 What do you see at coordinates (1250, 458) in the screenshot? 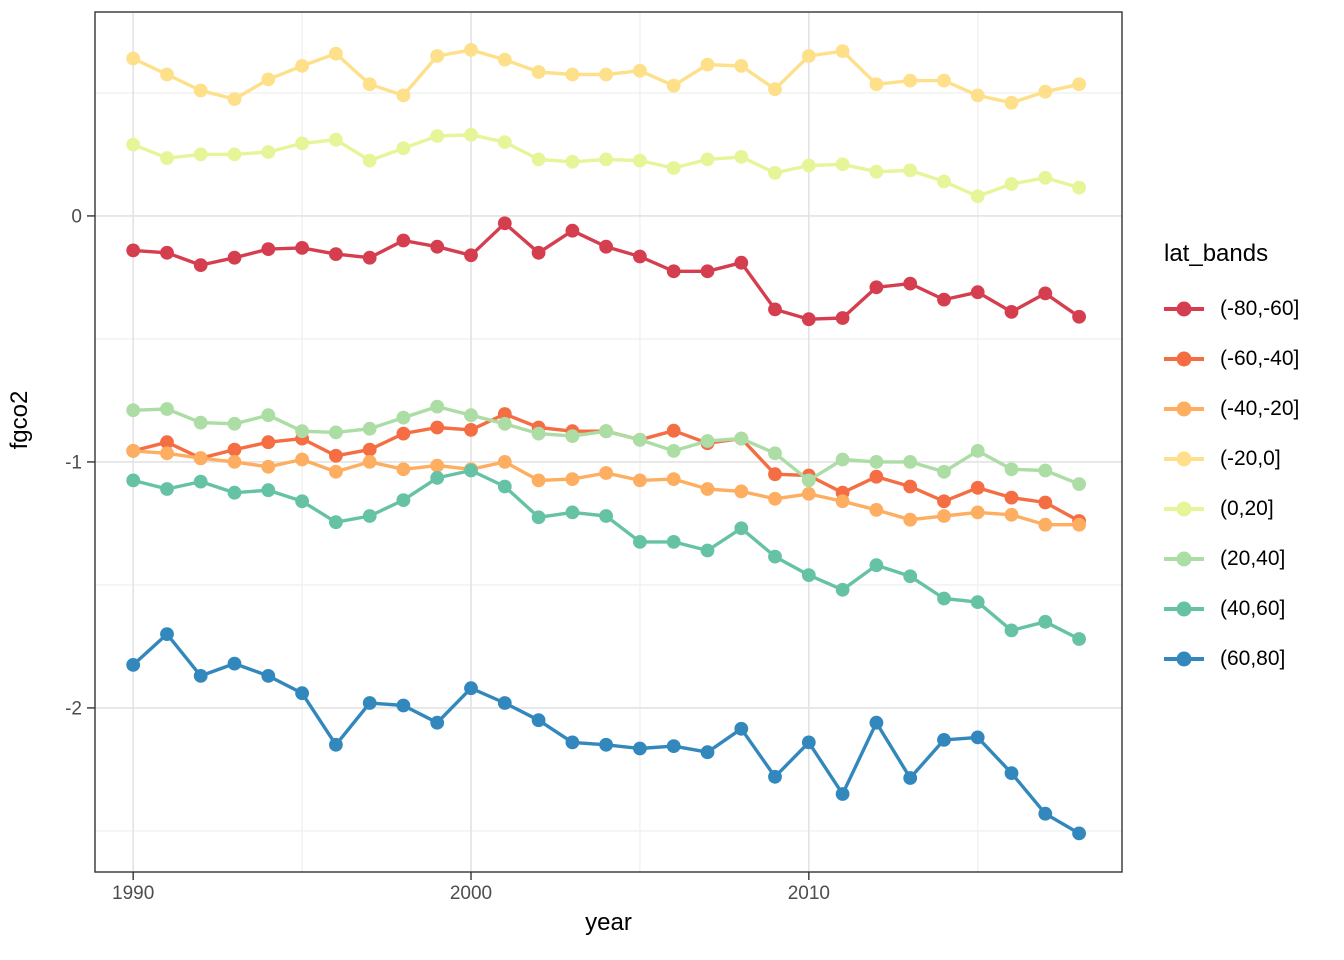
I see `legend-label: (-20,0]` at bounding box center [1250, 458].